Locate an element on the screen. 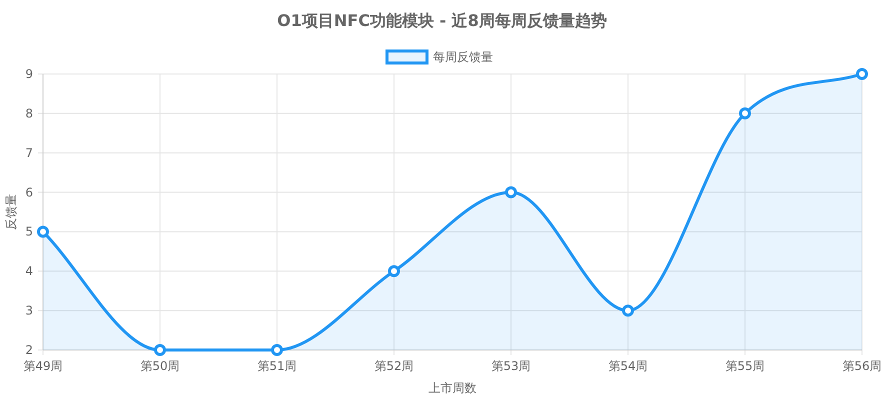 The height and width of the screenshot is (401, 884). x-tick-label: 第52周 is located at coordinates (394, 366).